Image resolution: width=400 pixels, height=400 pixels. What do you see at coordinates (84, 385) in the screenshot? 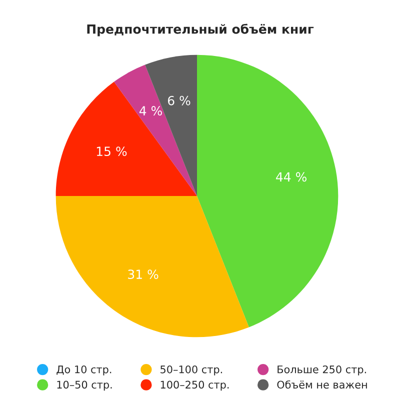
I see `legend-label: 10–50 стр.` at bounding box center [84, 385].